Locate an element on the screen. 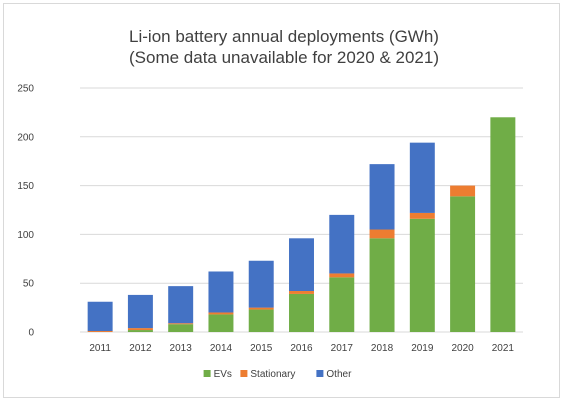 This screenshot has height=405, width=568. bar-stationary-2019 is located at coordinates (422, 215).